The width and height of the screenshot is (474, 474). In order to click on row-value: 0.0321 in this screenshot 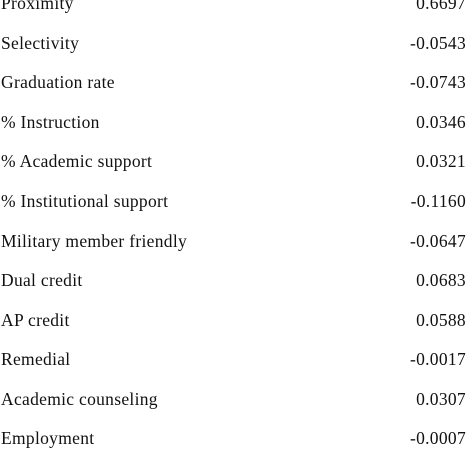, I will do `click(441, 161)`.